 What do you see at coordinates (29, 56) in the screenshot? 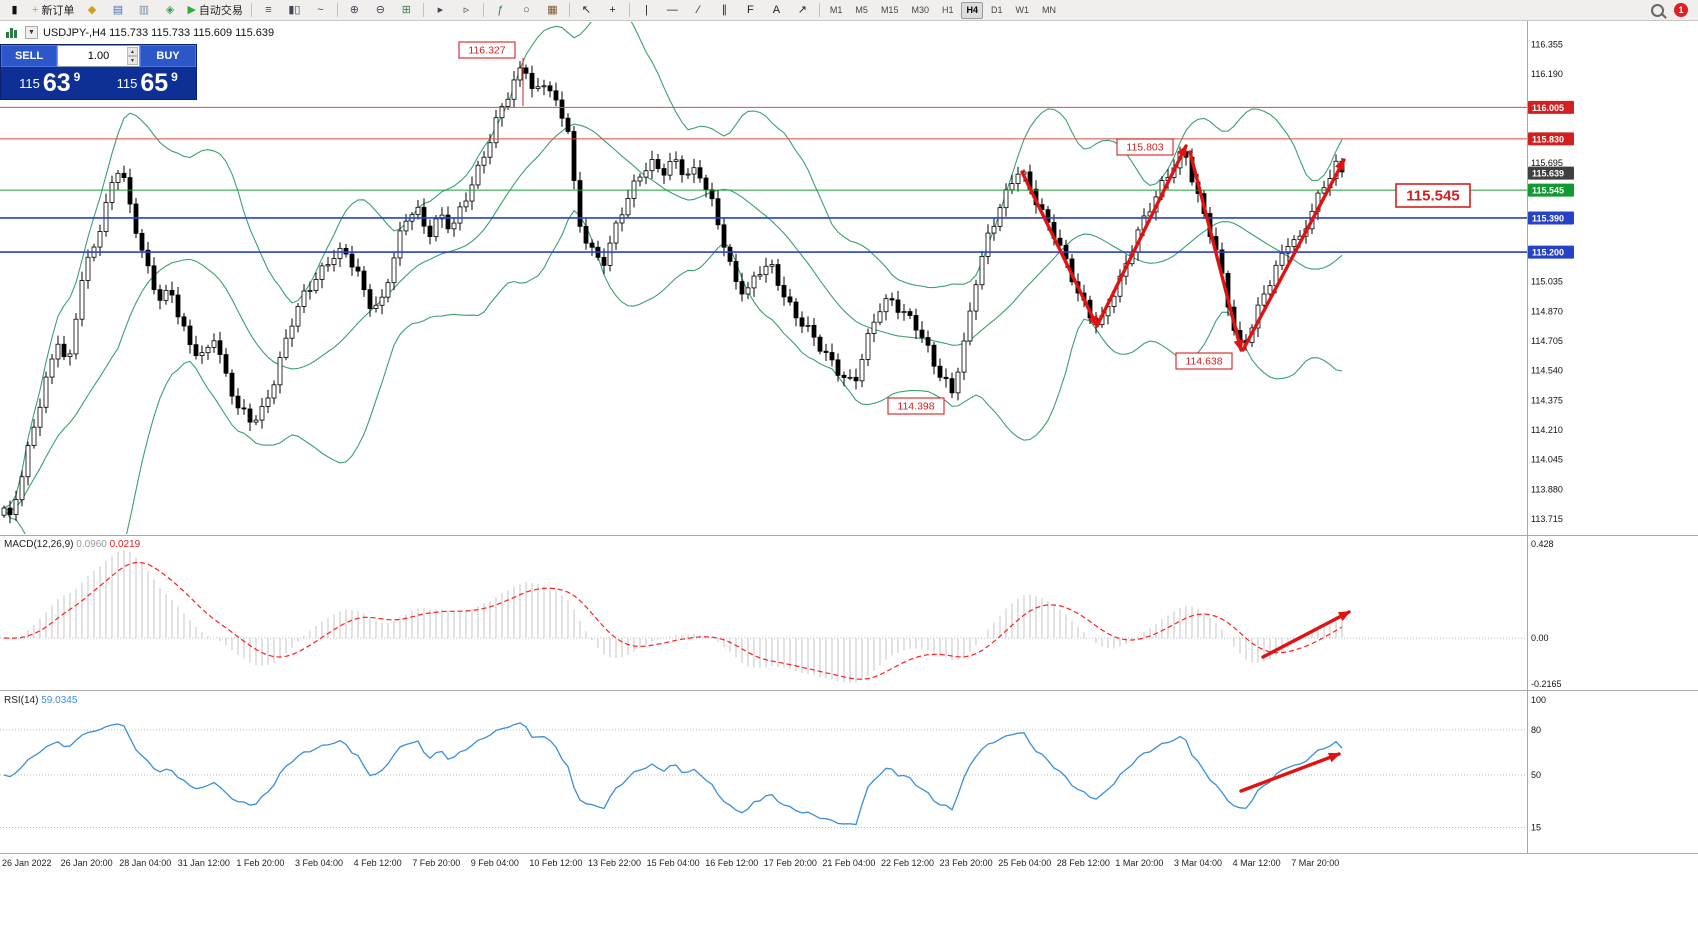
I see `sell-button: SELL` at bounding box center [29, 56].